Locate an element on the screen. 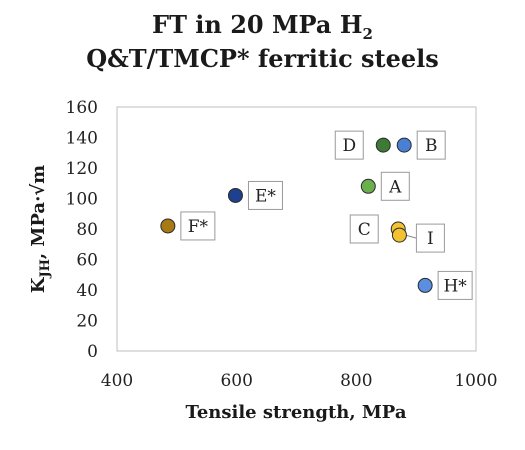 Image resolution: width=525 pixels, height=450 pixels. point-label: E* is located at coordinates (265, 196).